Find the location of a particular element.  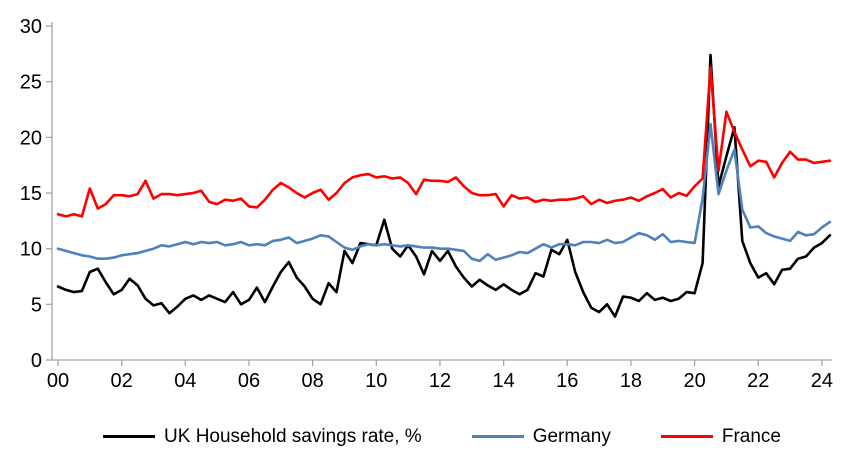

y-axis-tick-label: 30 is located at coordinates (31, 27).